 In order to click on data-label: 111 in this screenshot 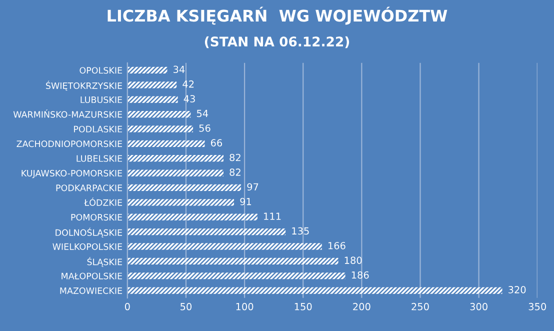, I will do `click(272, 216)`.